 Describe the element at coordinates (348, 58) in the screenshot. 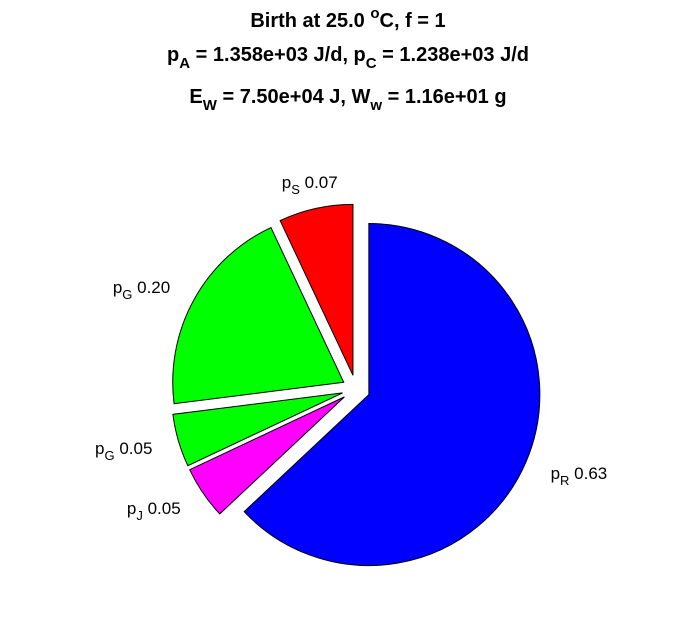

I see `chart-title-line-2: pA = 1.358e+03 J/d, pC = 1.238e+03 J/d` at that location.